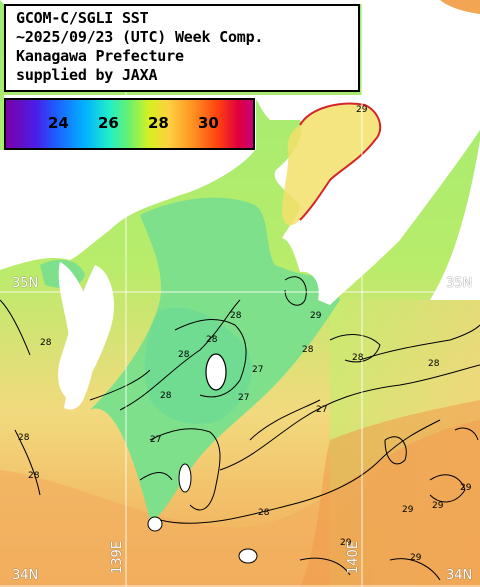 This screenshot has width=480, height=587. Describe the element at coordinates (158, 123) in the screenshot. I see `scale-tick-28: 28` at that location.